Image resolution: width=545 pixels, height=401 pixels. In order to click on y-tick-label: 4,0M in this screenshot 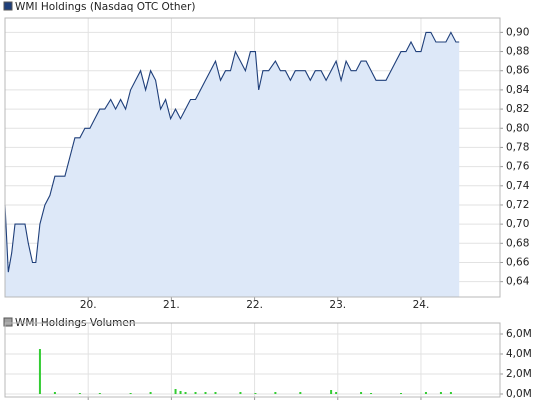, I will do `click(519, 354)`.